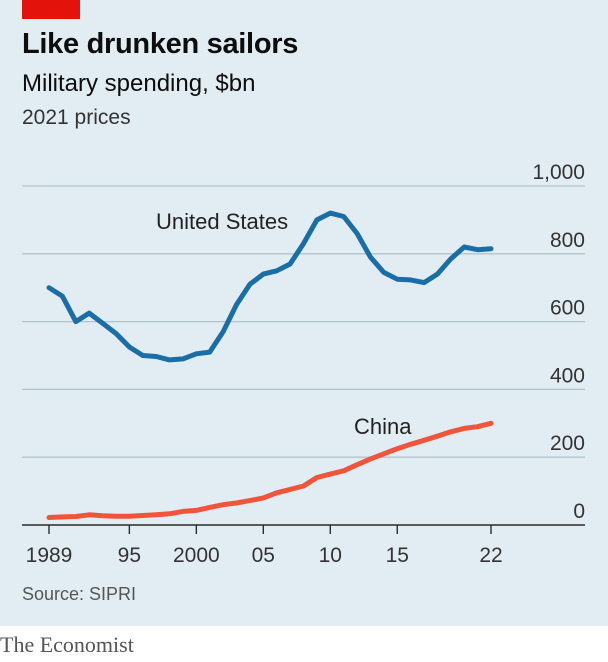  What do you see at coordinates (139, 83) in the screenshot?
I see `chart-subtitle: Military spending, $bn` at bounding box center [139, 83].